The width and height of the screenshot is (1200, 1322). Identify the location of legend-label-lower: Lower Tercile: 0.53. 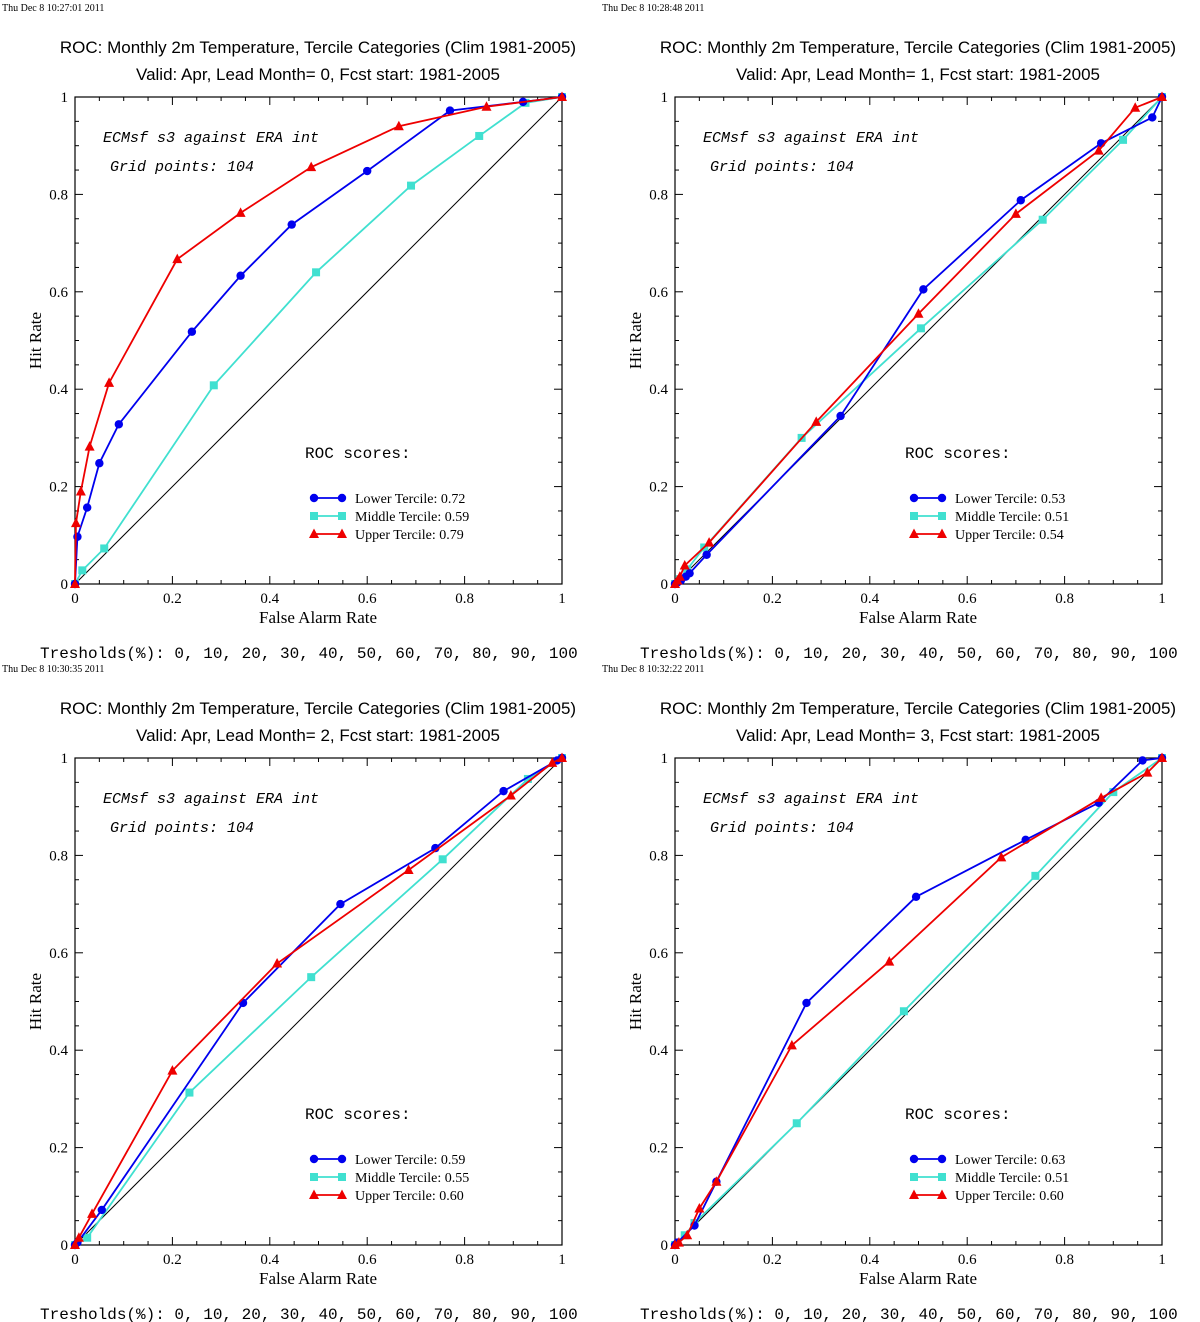
(1010, 499).